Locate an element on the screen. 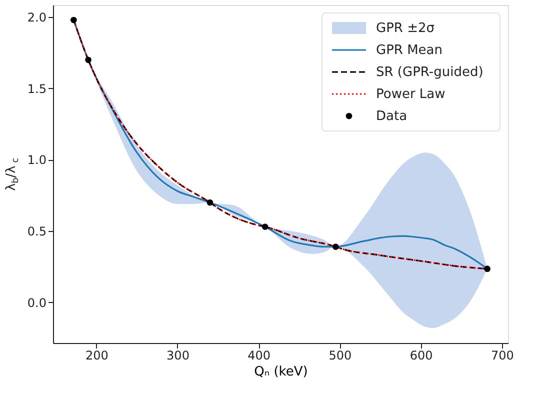 The image size is (547, 403). legend-label: Data is located at coordinates (392, 116).